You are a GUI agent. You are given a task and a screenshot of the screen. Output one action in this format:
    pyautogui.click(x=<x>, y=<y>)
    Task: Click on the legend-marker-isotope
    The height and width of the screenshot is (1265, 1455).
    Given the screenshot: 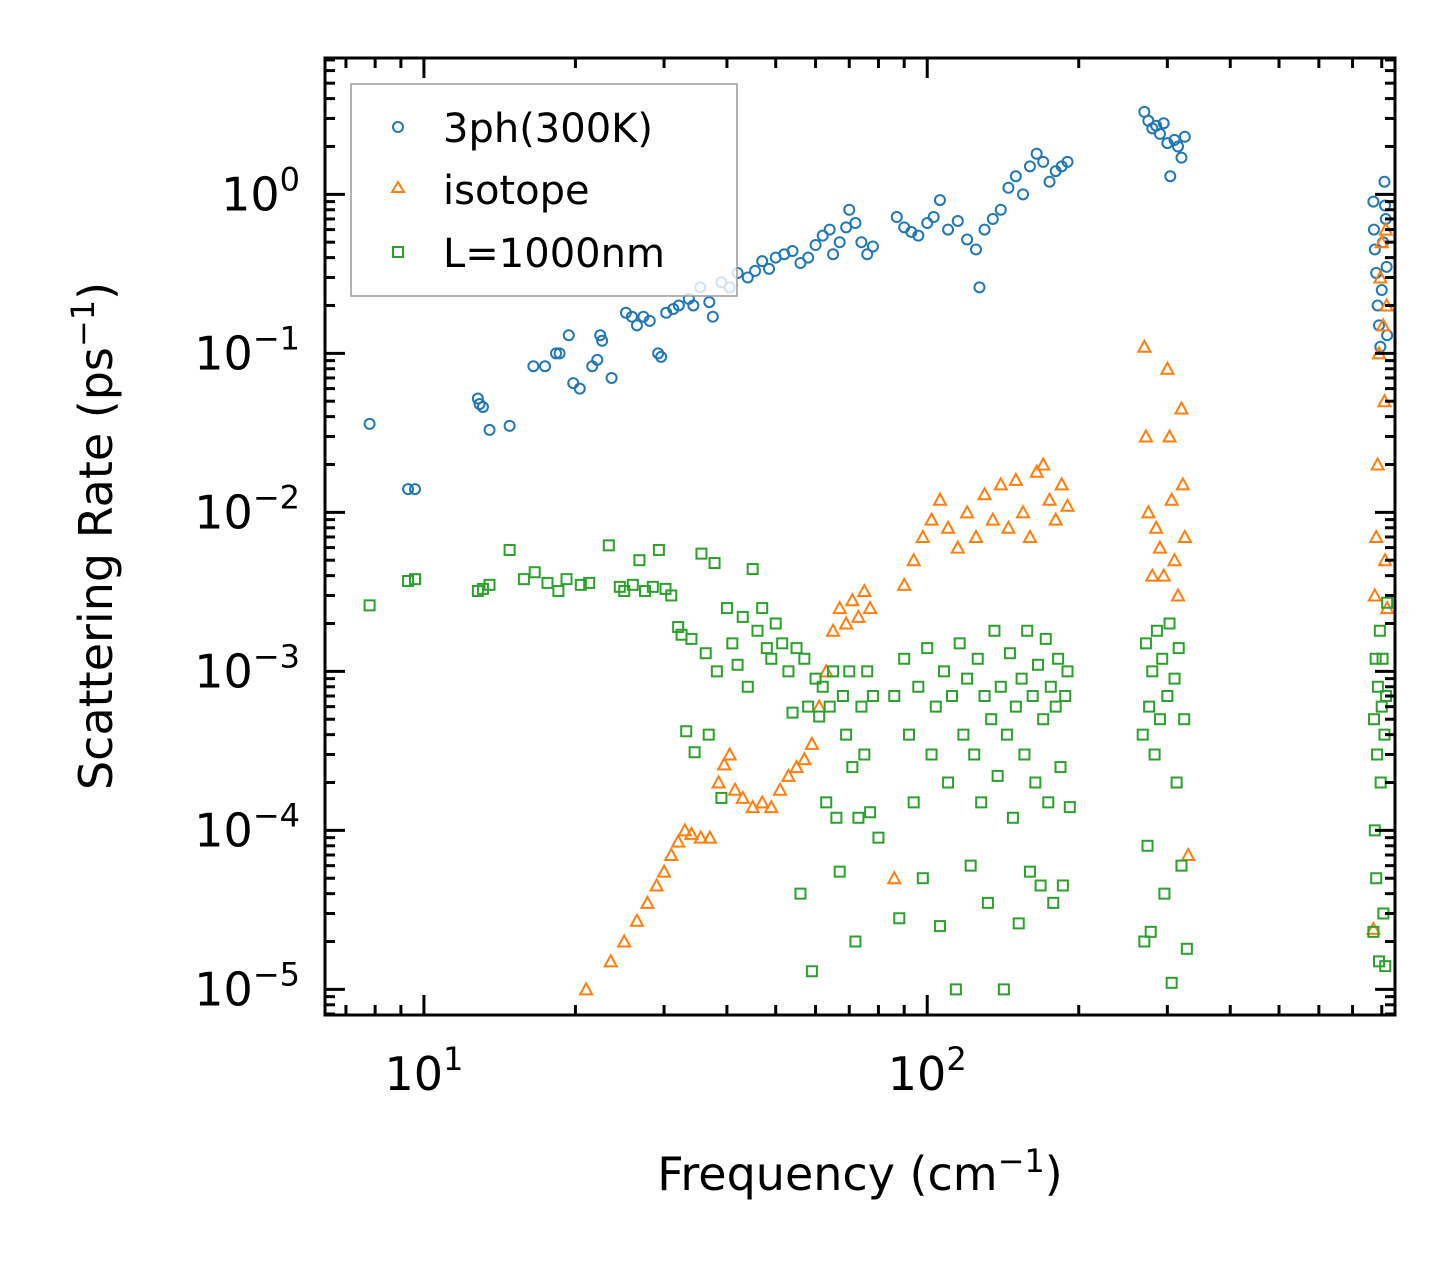 What is the action you would take?
    pyautogui.click(x=398, y=186)
    